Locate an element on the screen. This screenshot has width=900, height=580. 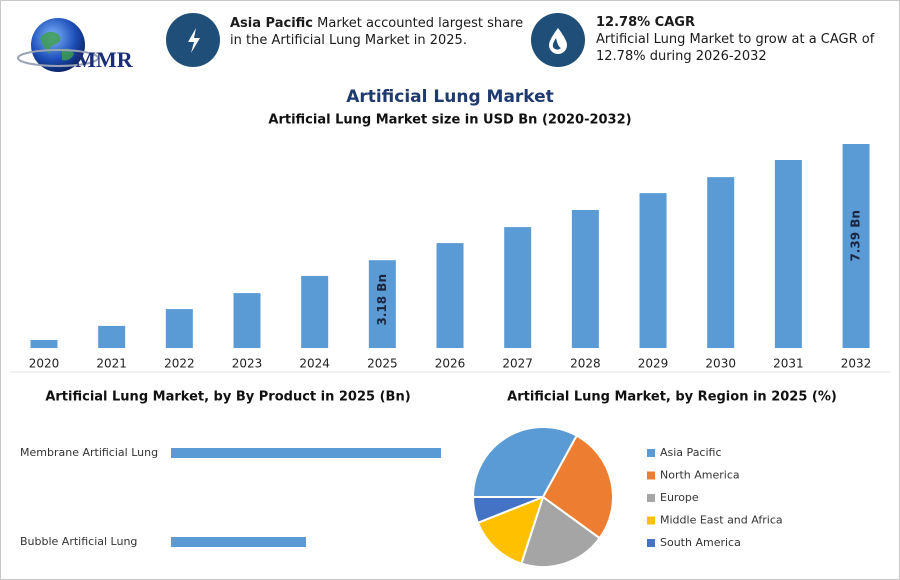
logo-land is located at coordinates (57, 46).